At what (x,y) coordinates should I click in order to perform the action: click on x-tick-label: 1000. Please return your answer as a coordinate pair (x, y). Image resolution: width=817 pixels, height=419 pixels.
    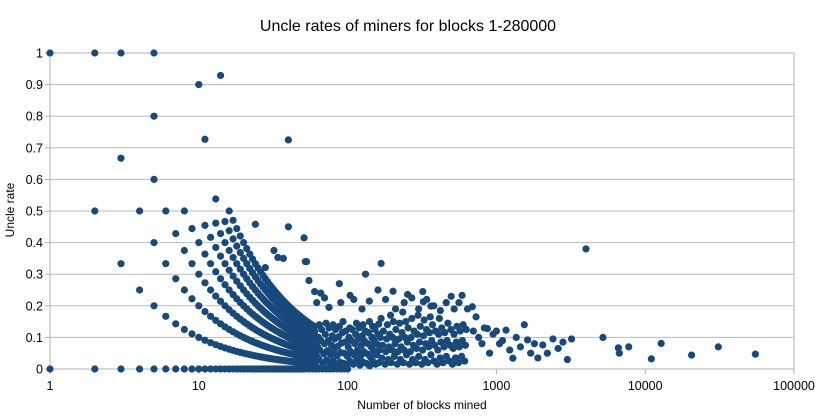
    Looking at the image, I should click on (496, 386).